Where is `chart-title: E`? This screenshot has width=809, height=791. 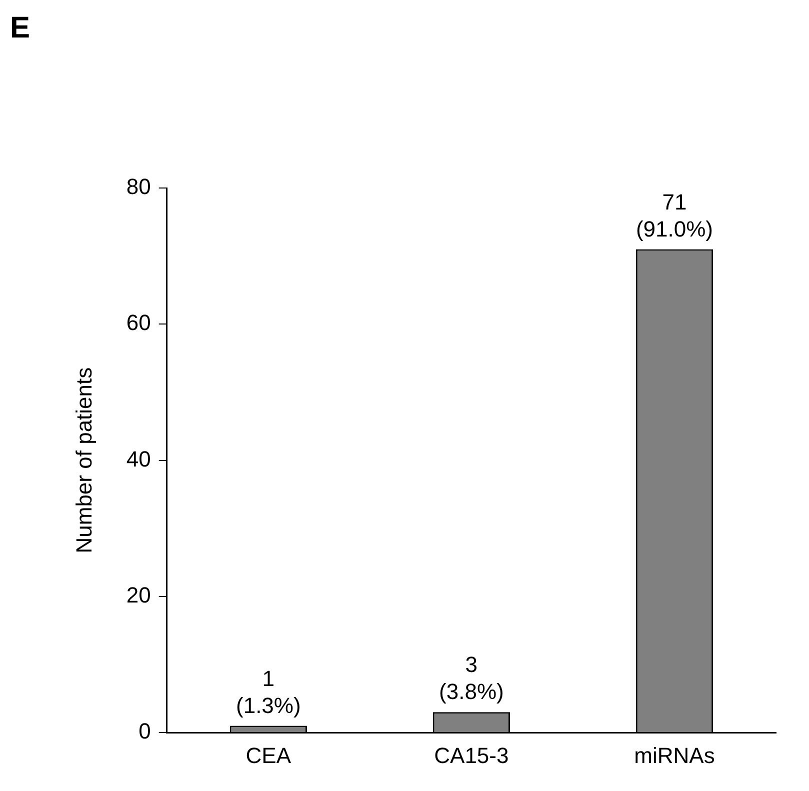
chart-title: E is located at coordinates (20, 27).